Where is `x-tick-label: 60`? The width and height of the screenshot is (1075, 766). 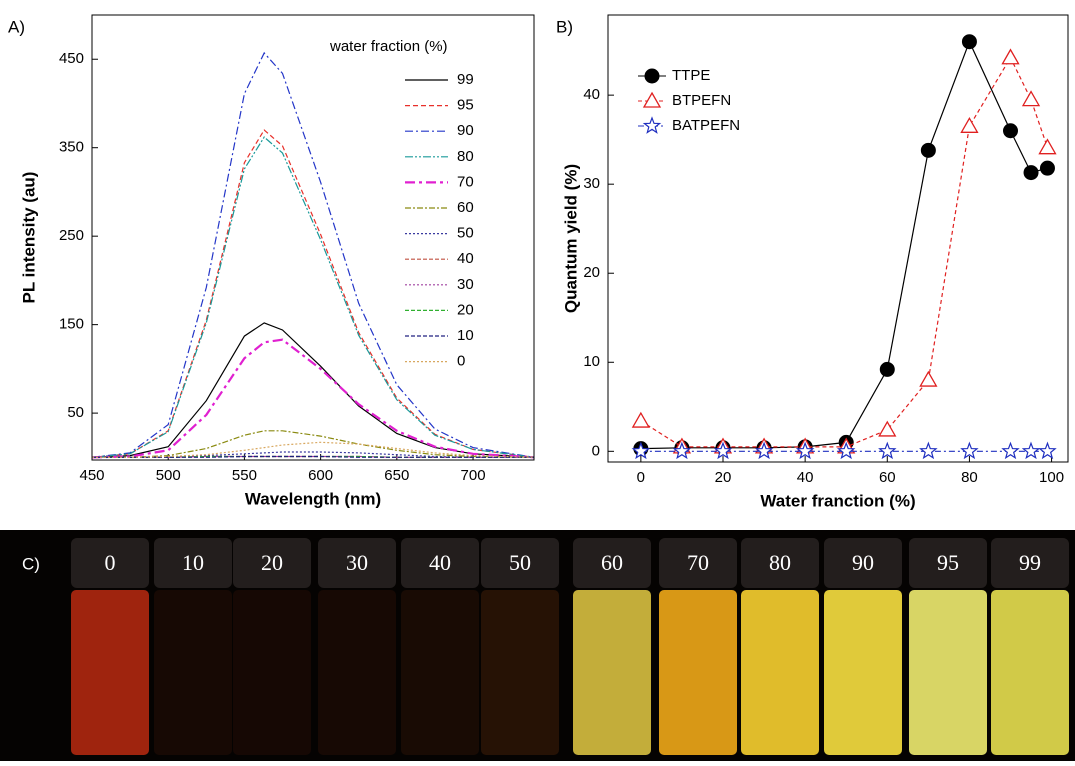 x-tick-label: 60 is located at coordinates (887, 477).